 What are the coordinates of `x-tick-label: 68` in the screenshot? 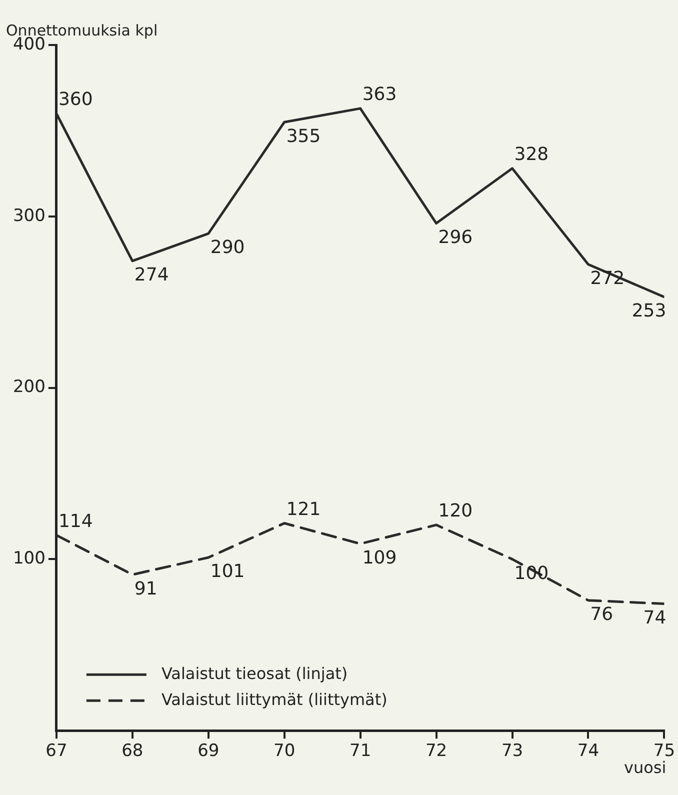 It's located at (133, 751).